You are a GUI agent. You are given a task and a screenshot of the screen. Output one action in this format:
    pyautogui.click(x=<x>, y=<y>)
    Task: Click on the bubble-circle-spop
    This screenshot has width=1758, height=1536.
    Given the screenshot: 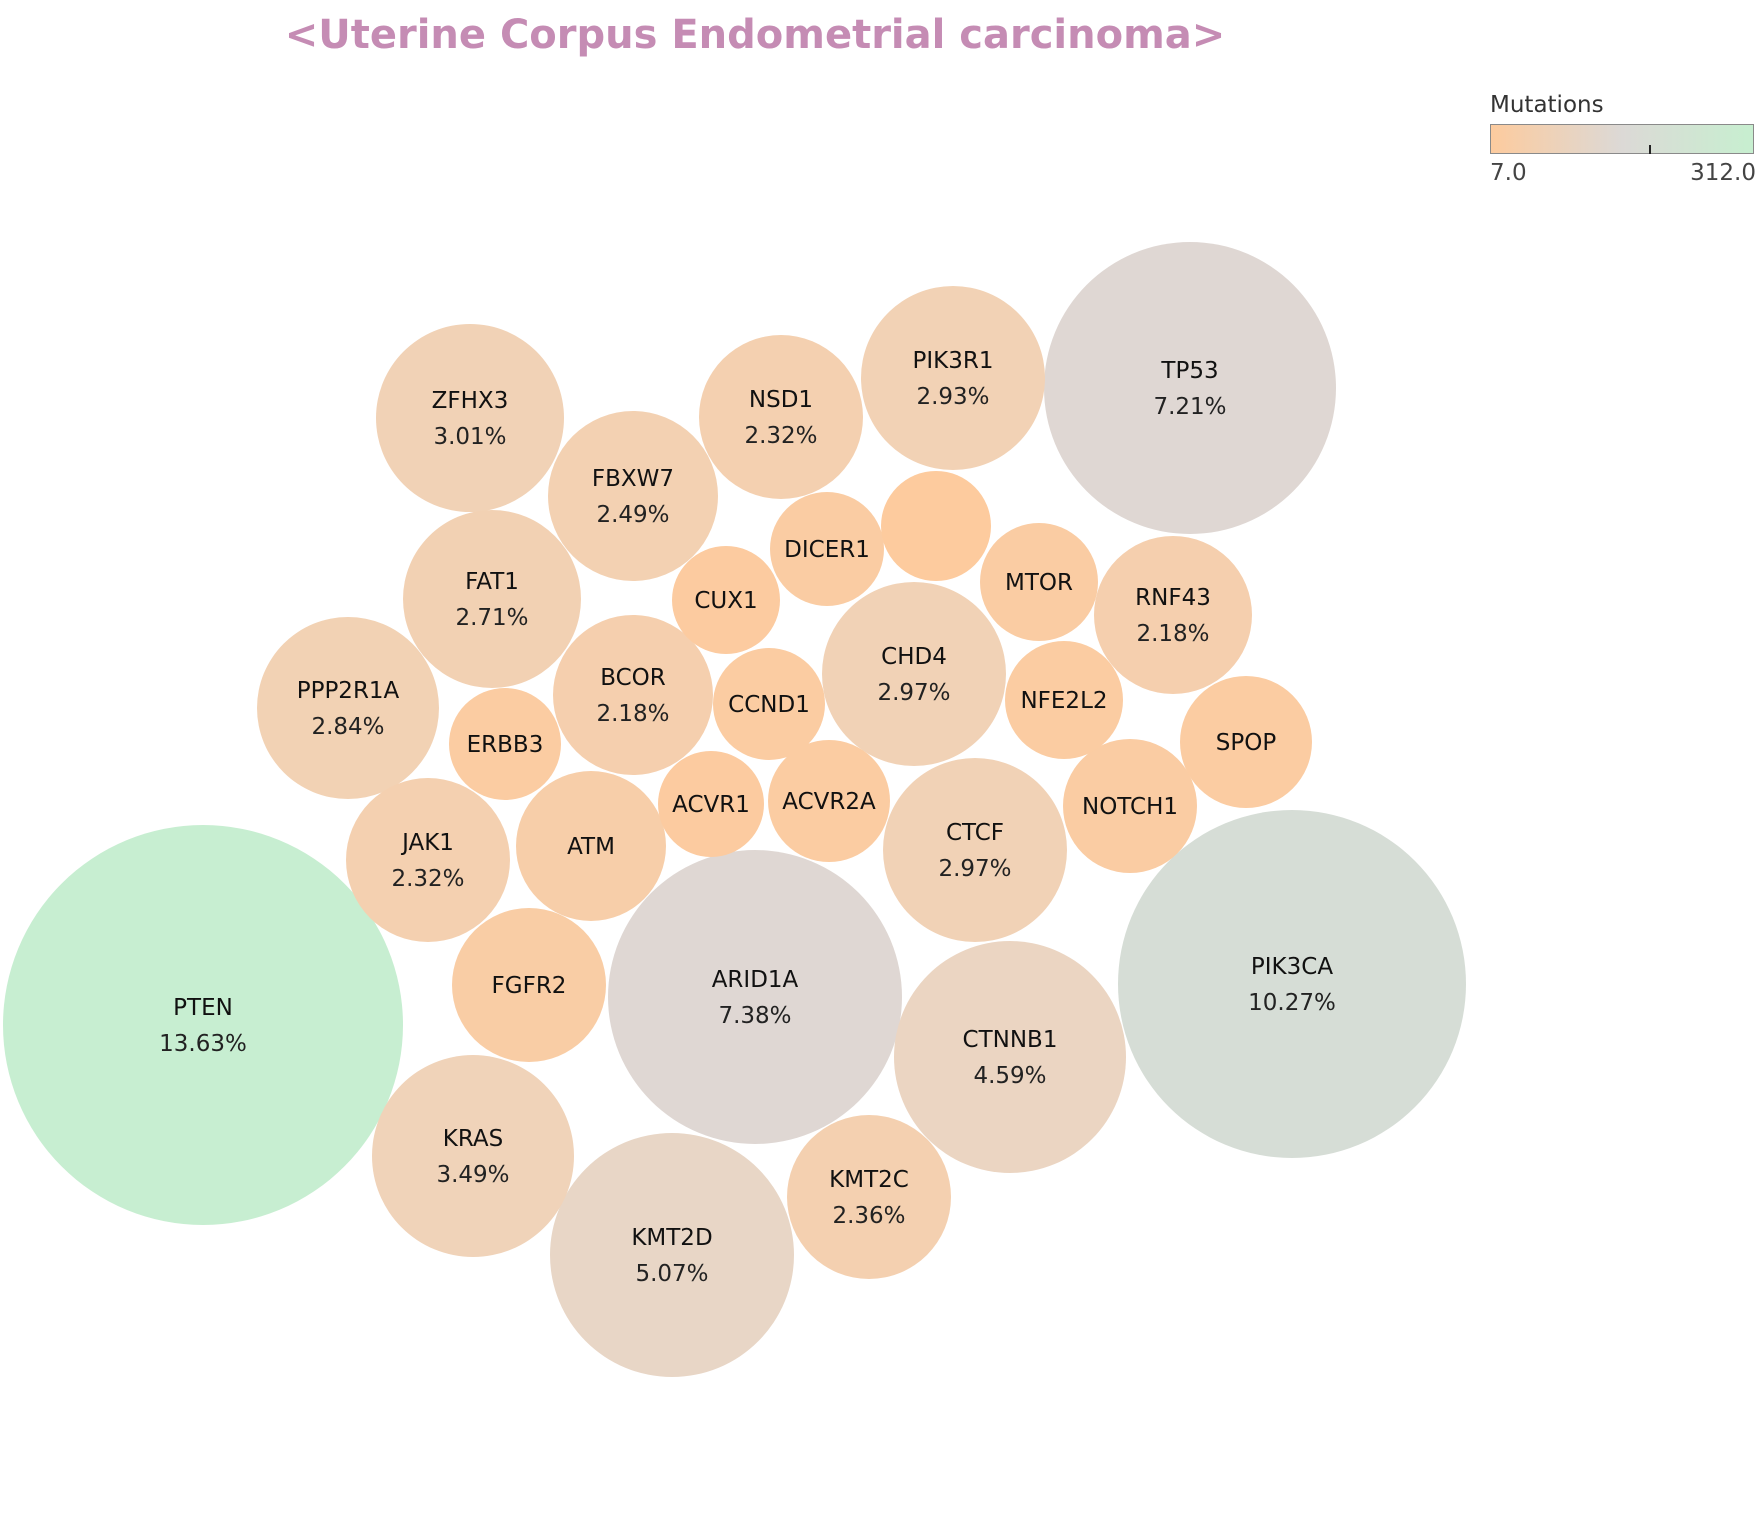 What is the action you would take?
    pyautogui.click(x=1246, y=742)
    